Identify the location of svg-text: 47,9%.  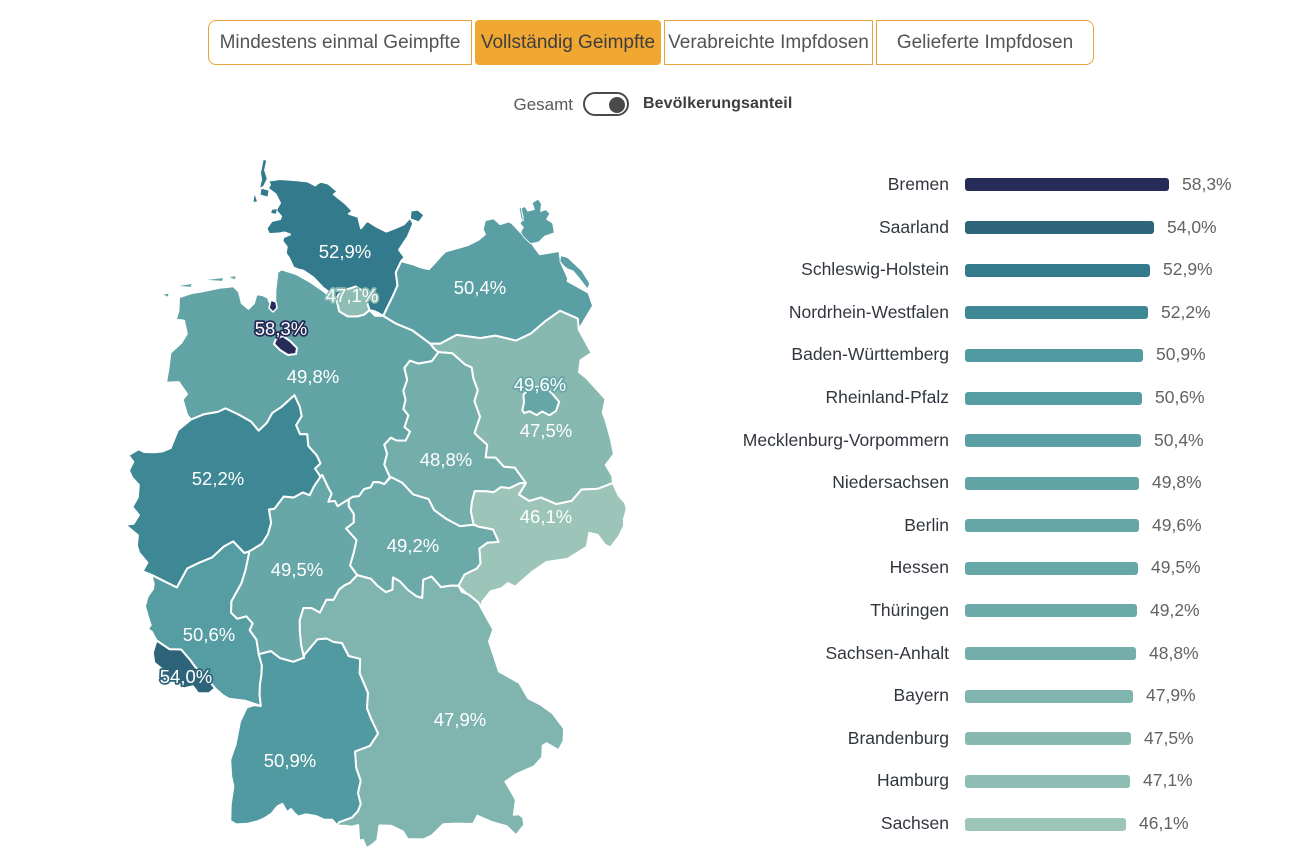
(460, 719).